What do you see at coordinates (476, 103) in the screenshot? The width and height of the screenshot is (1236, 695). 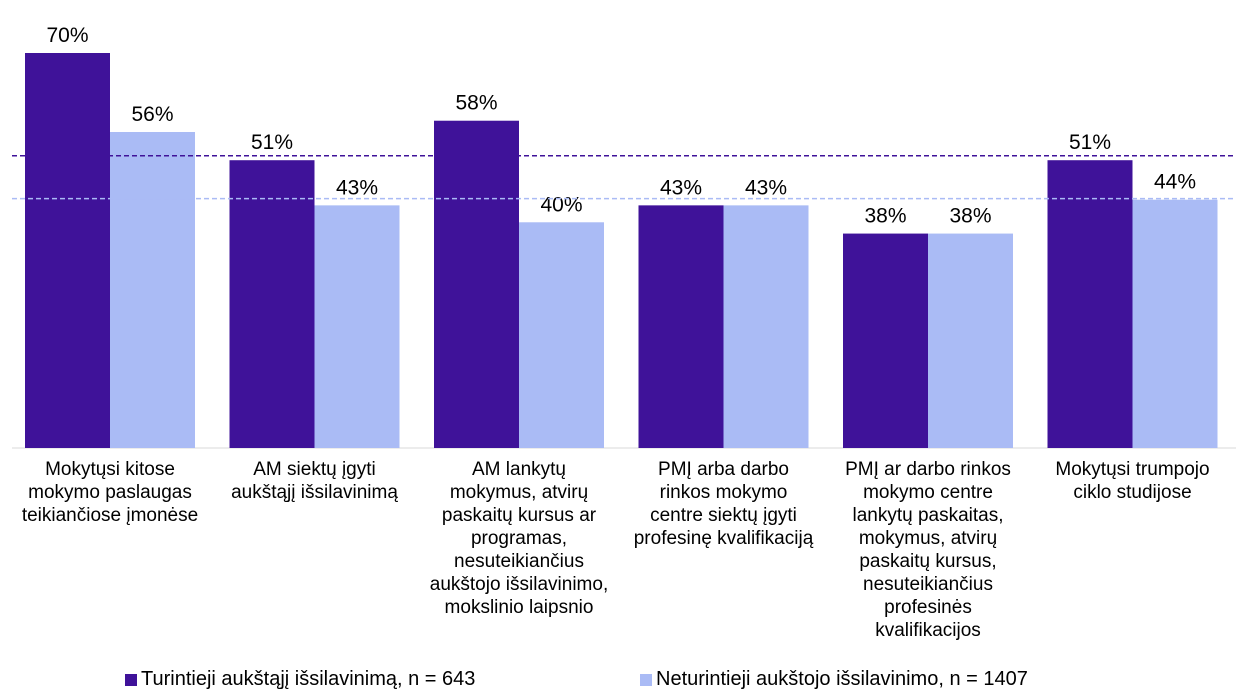 I see `data-label-series-1-cat-3: 58%` at bounding box center [476, 103].